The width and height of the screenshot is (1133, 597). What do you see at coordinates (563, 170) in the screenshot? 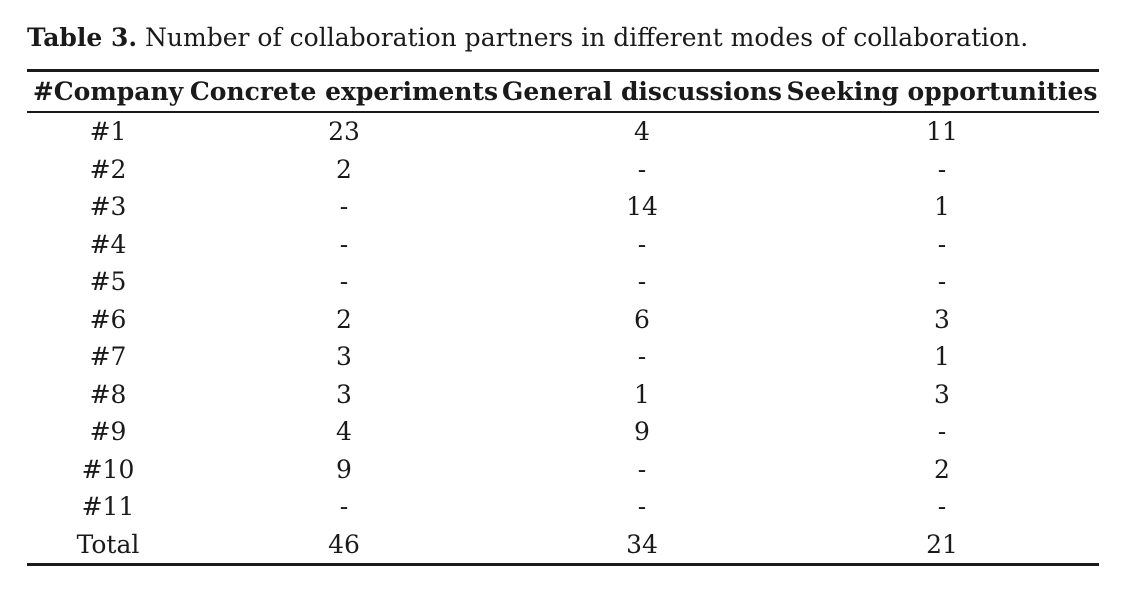
I see `table-row: #2 2 - -` at bounding box center [563, 170].